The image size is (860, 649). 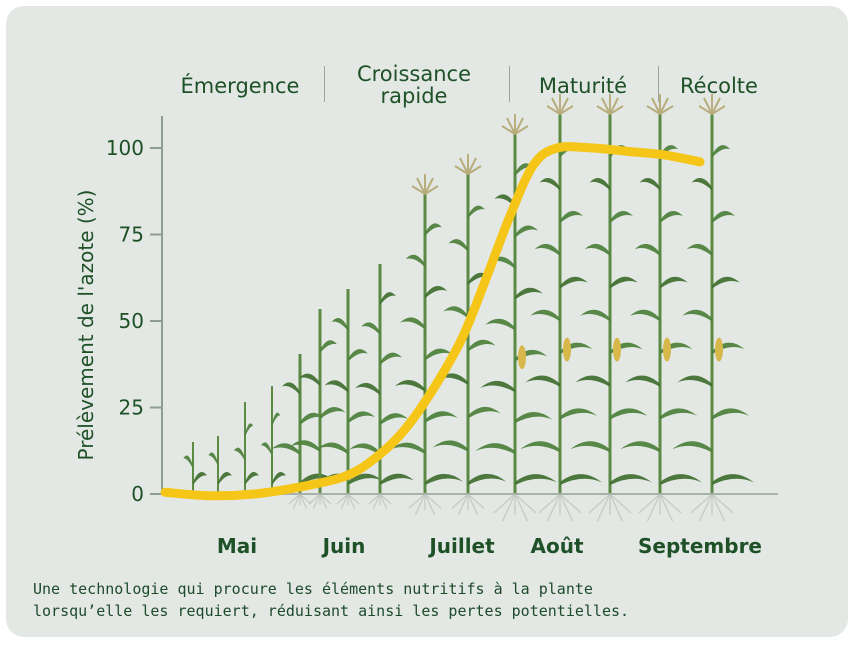 I want to click on y-tick-label: 100, so click(x=125, y=148).